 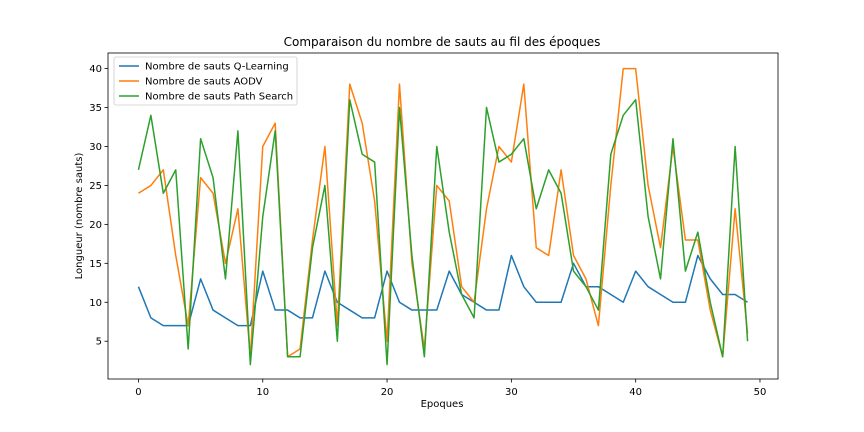 I want to click on y-tick-label: 20, so click(x=95, y=225).